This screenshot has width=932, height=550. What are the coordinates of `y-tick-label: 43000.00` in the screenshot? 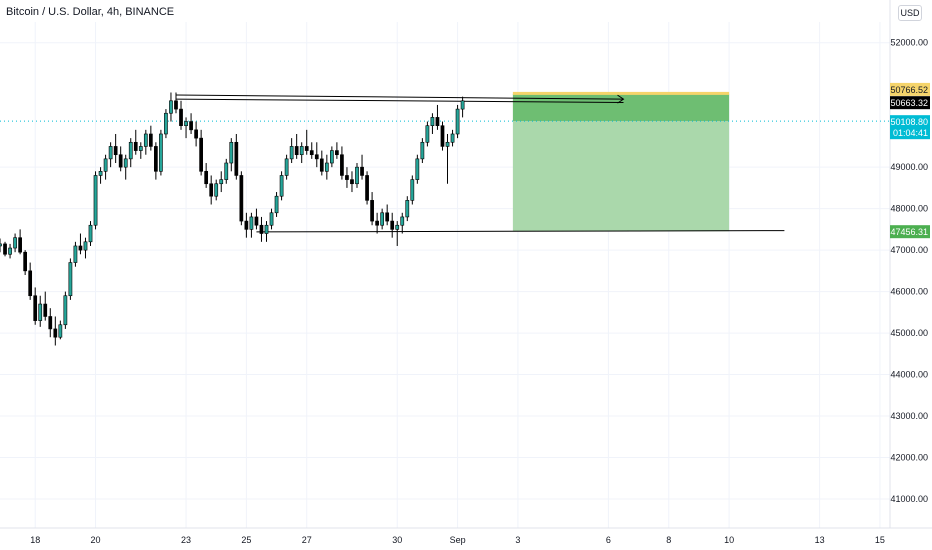 It's located at (909, 416).